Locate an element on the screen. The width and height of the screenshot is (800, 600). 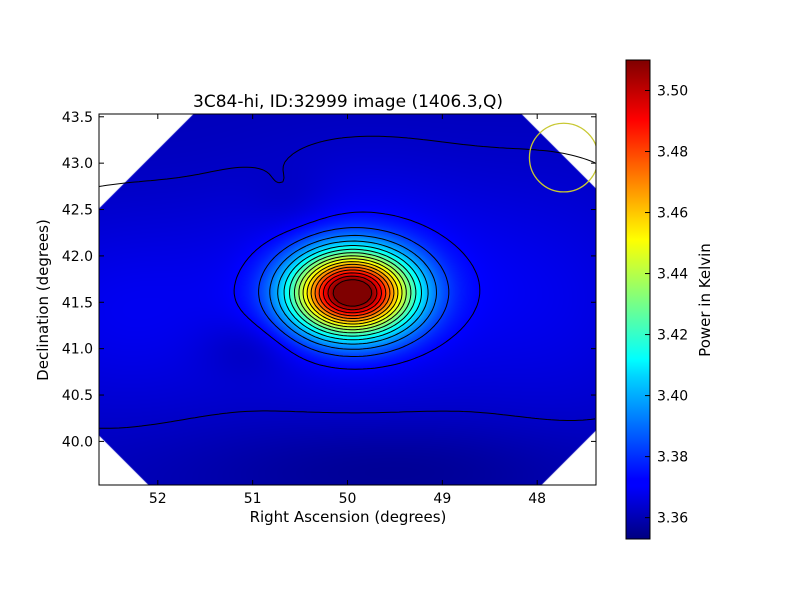
y-tick-label: 42.5 is located at coordinates (77, 211).